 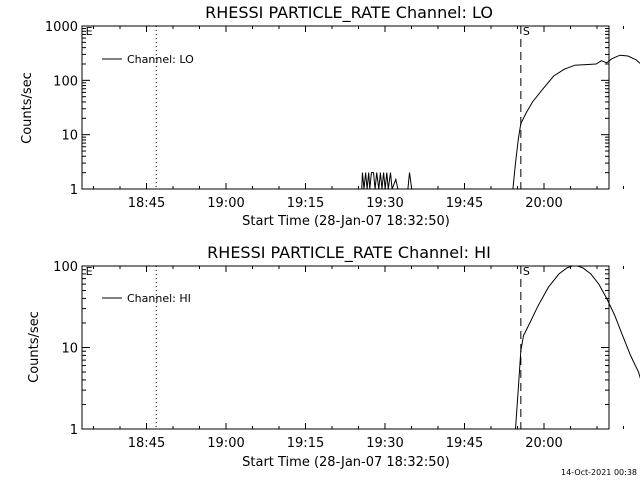 What do you see at coordinates (599, 472) in the screenshot?
I see `timestamp: 14-Oct-2021 00:38` at bounding box center [599, 472].